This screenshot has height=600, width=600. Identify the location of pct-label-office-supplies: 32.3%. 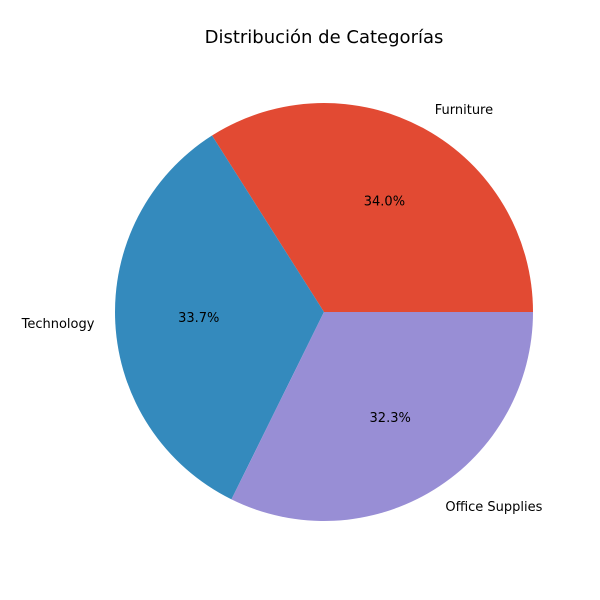
(390, 418).